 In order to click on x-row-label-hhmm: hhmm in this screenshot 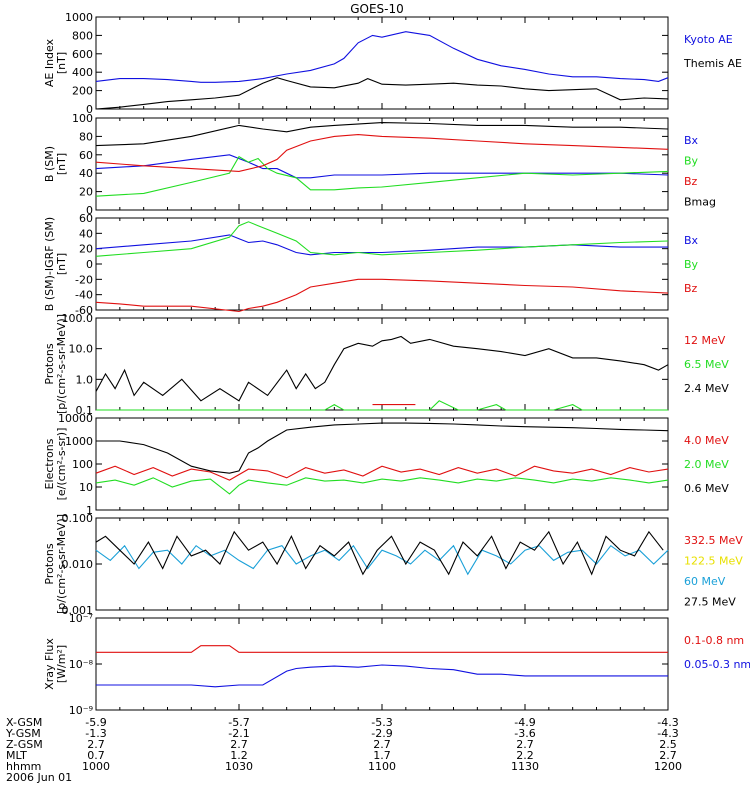, I will do `click(23, 766)`.